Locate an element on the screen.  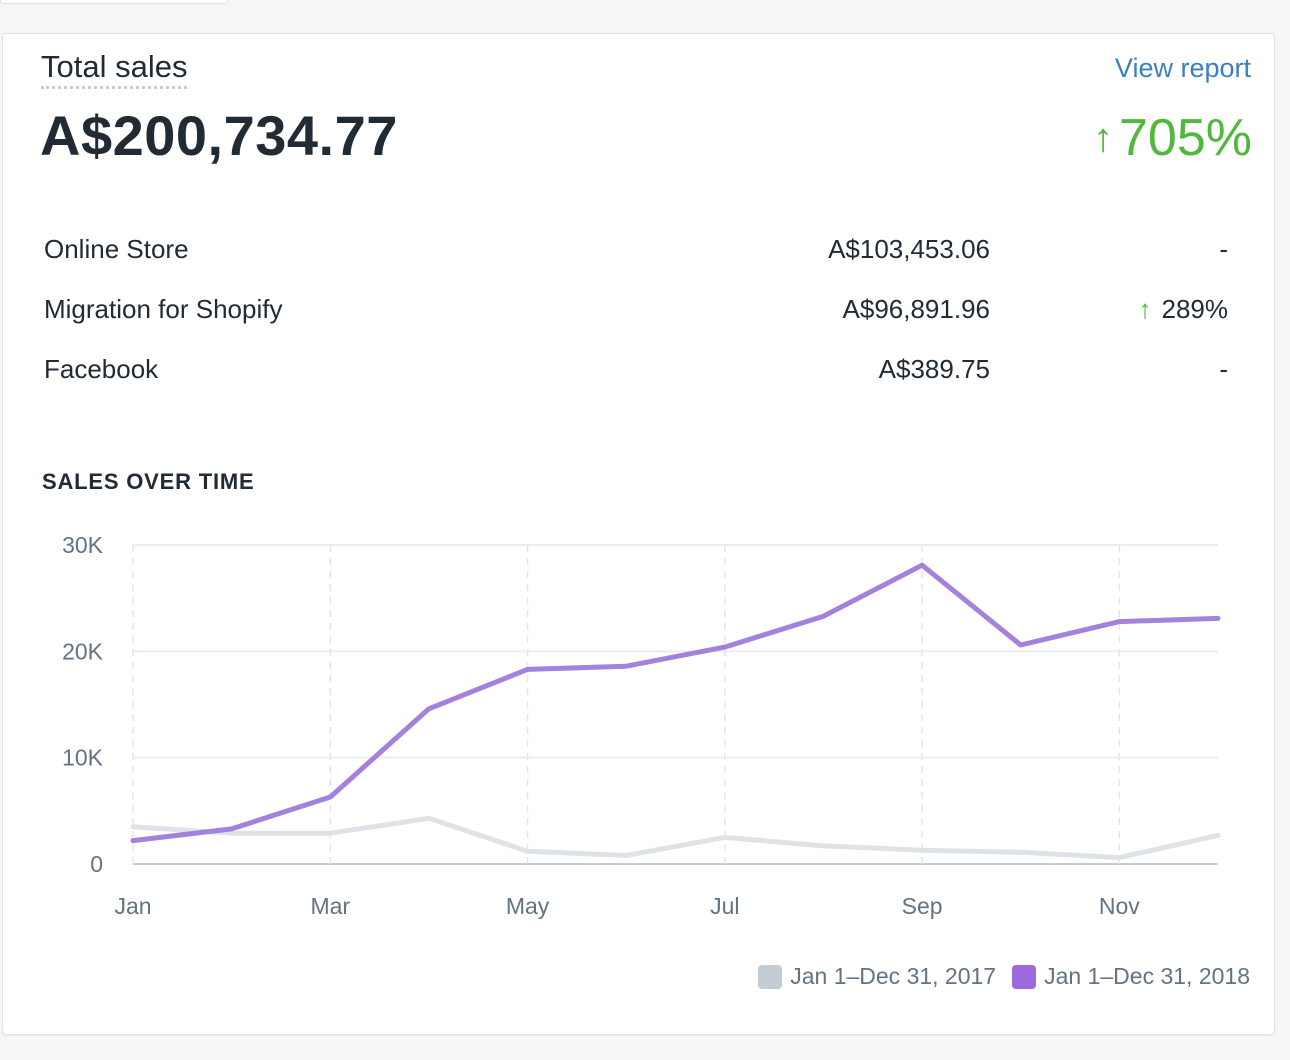
legend-swatch-2018 is located at coordinates (1024, 976).